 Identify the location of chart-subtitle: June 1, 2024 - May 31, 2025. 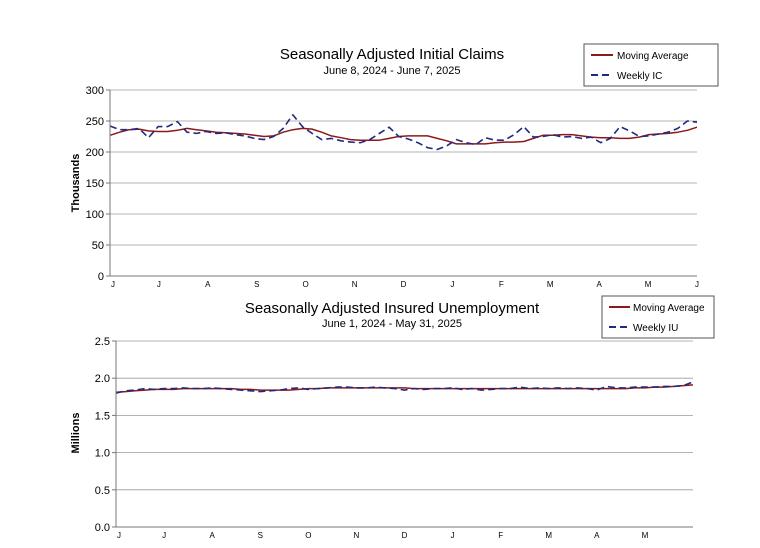
(392, 324).